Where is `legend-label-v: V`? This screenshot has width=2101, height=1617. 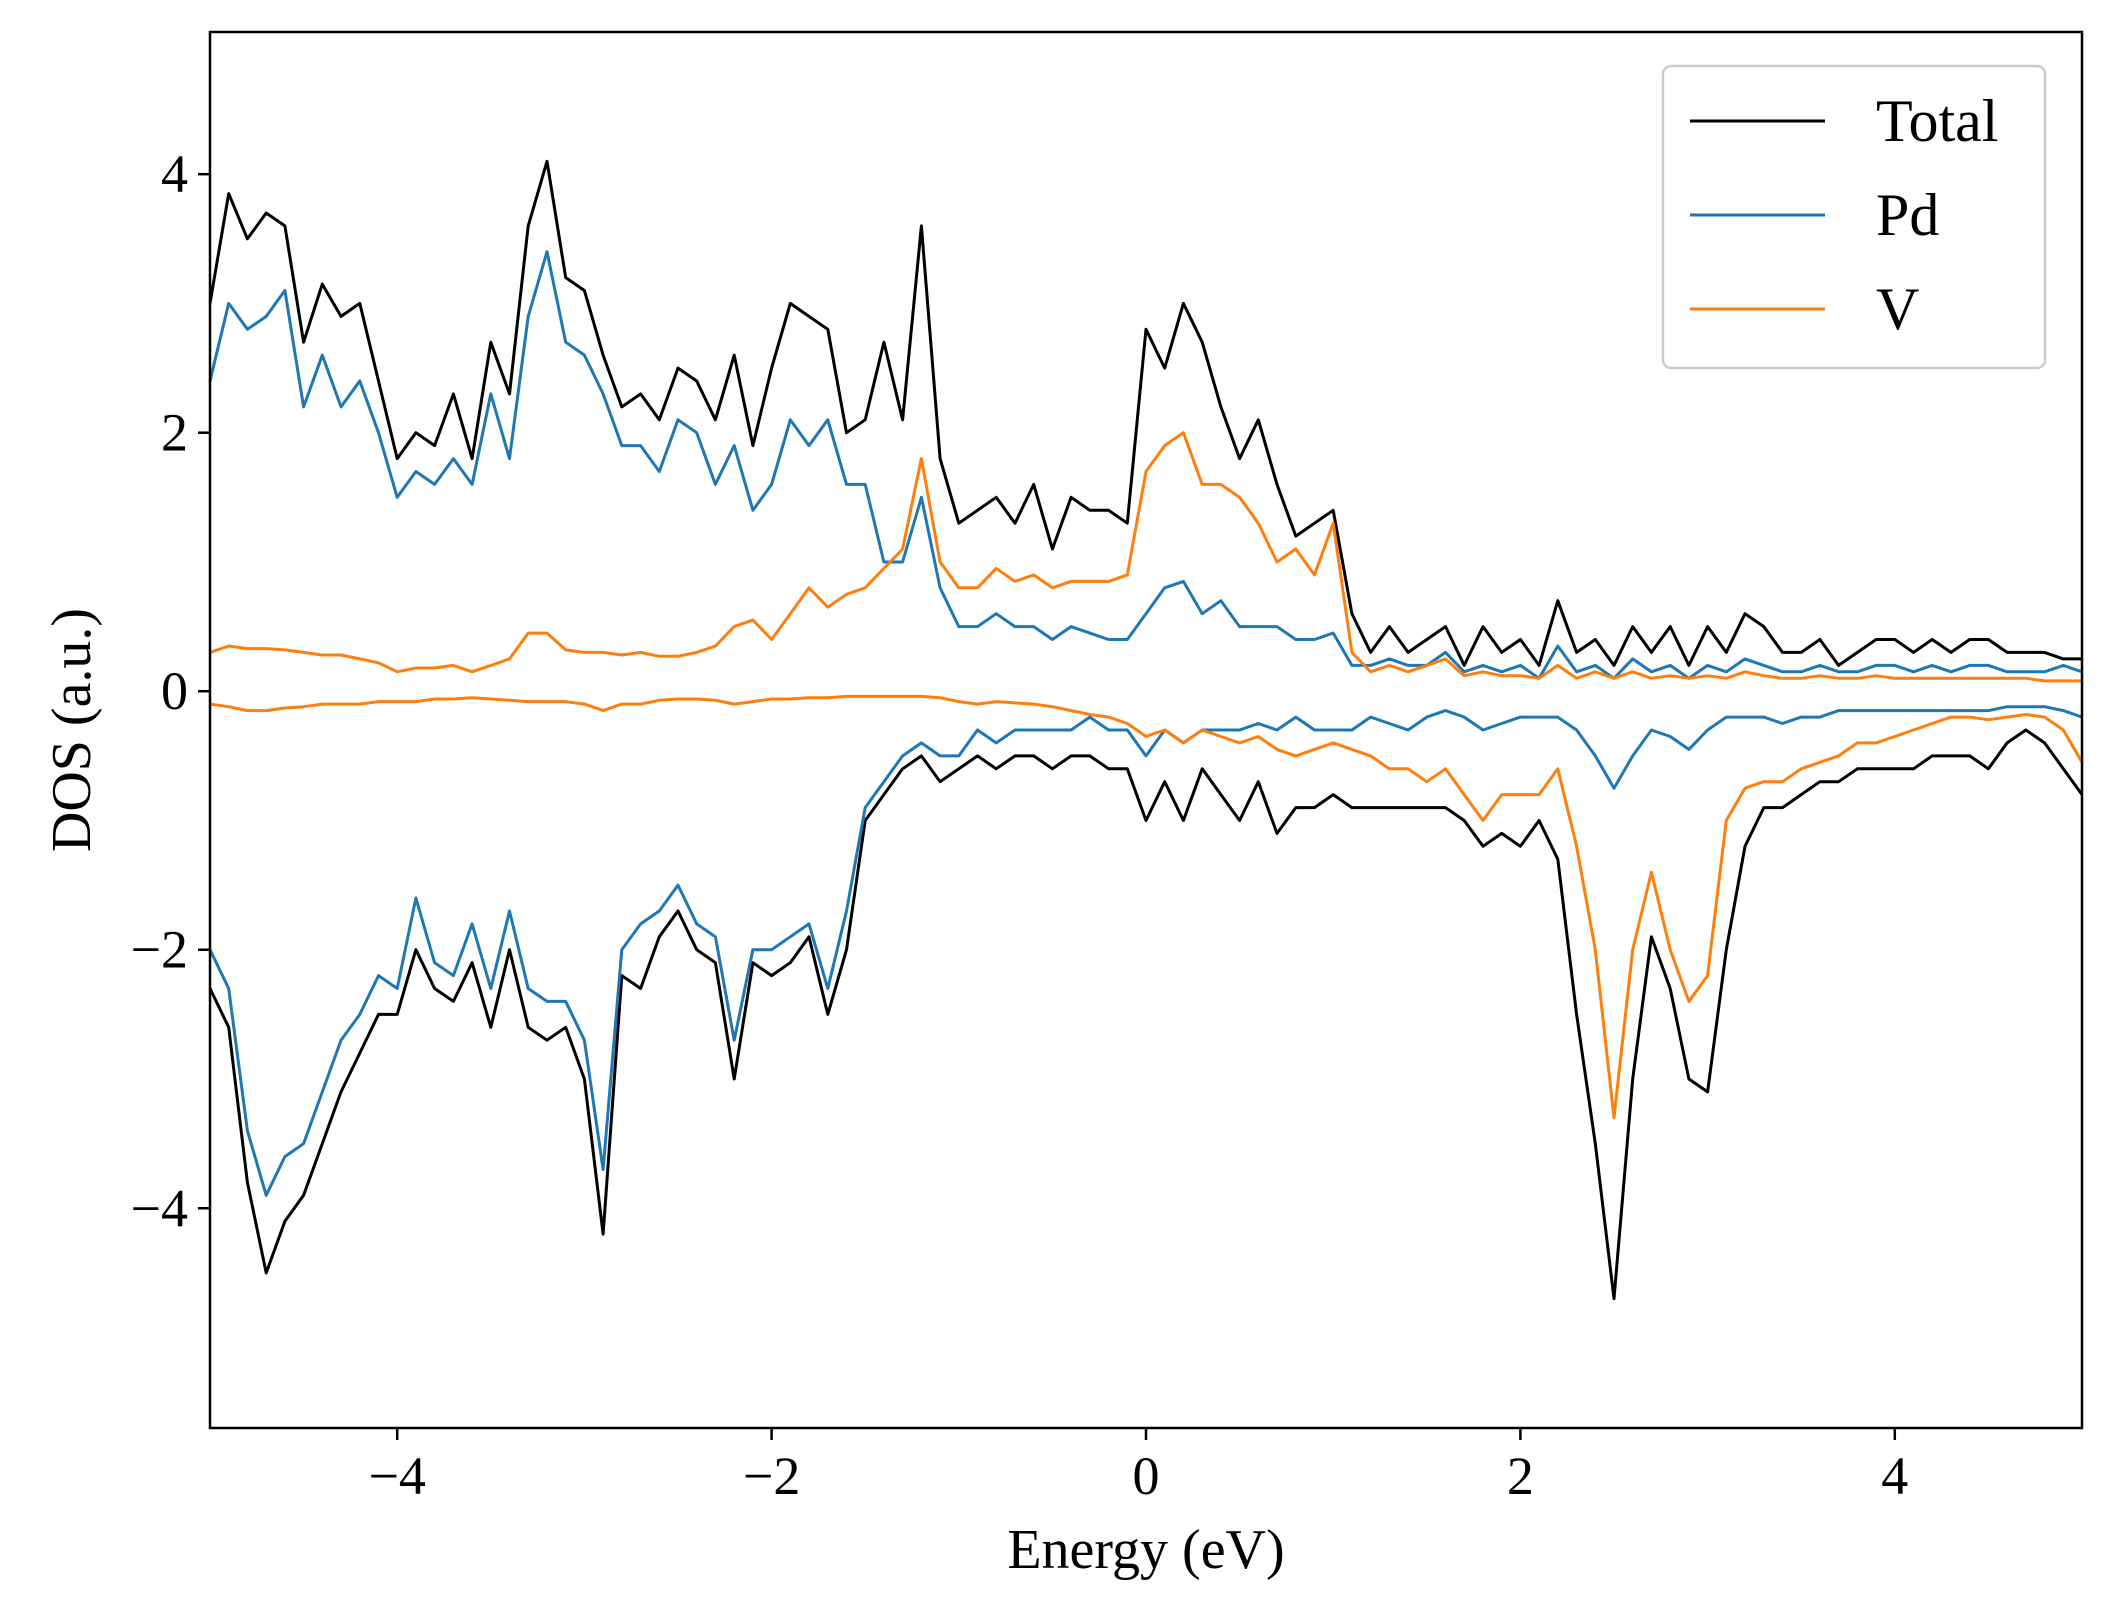
legend-label-v: V is located at coordinates (1897, 309).